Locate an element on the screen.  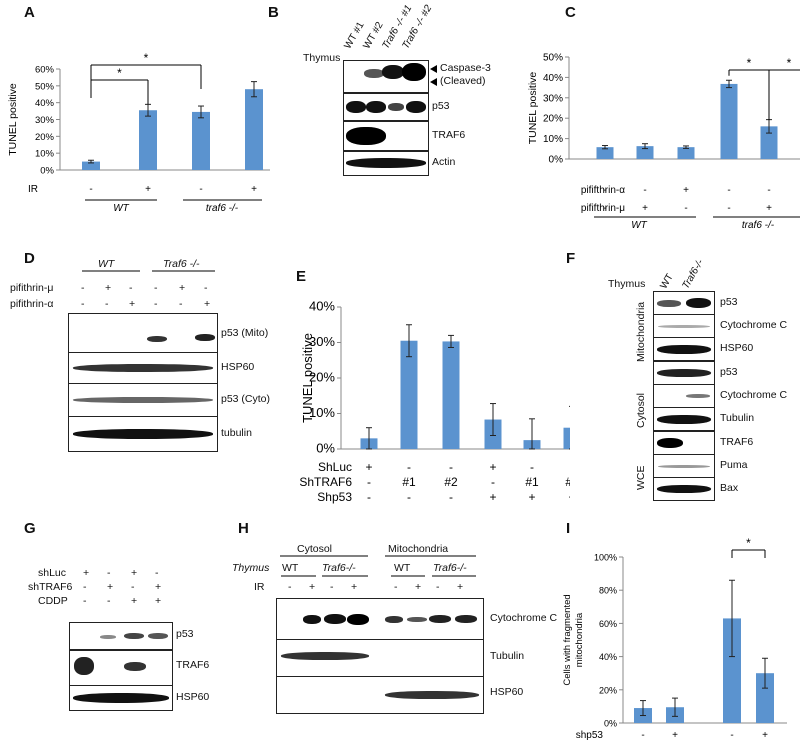
g-treat-r2-c1: - is located at coordinates (109, 601).